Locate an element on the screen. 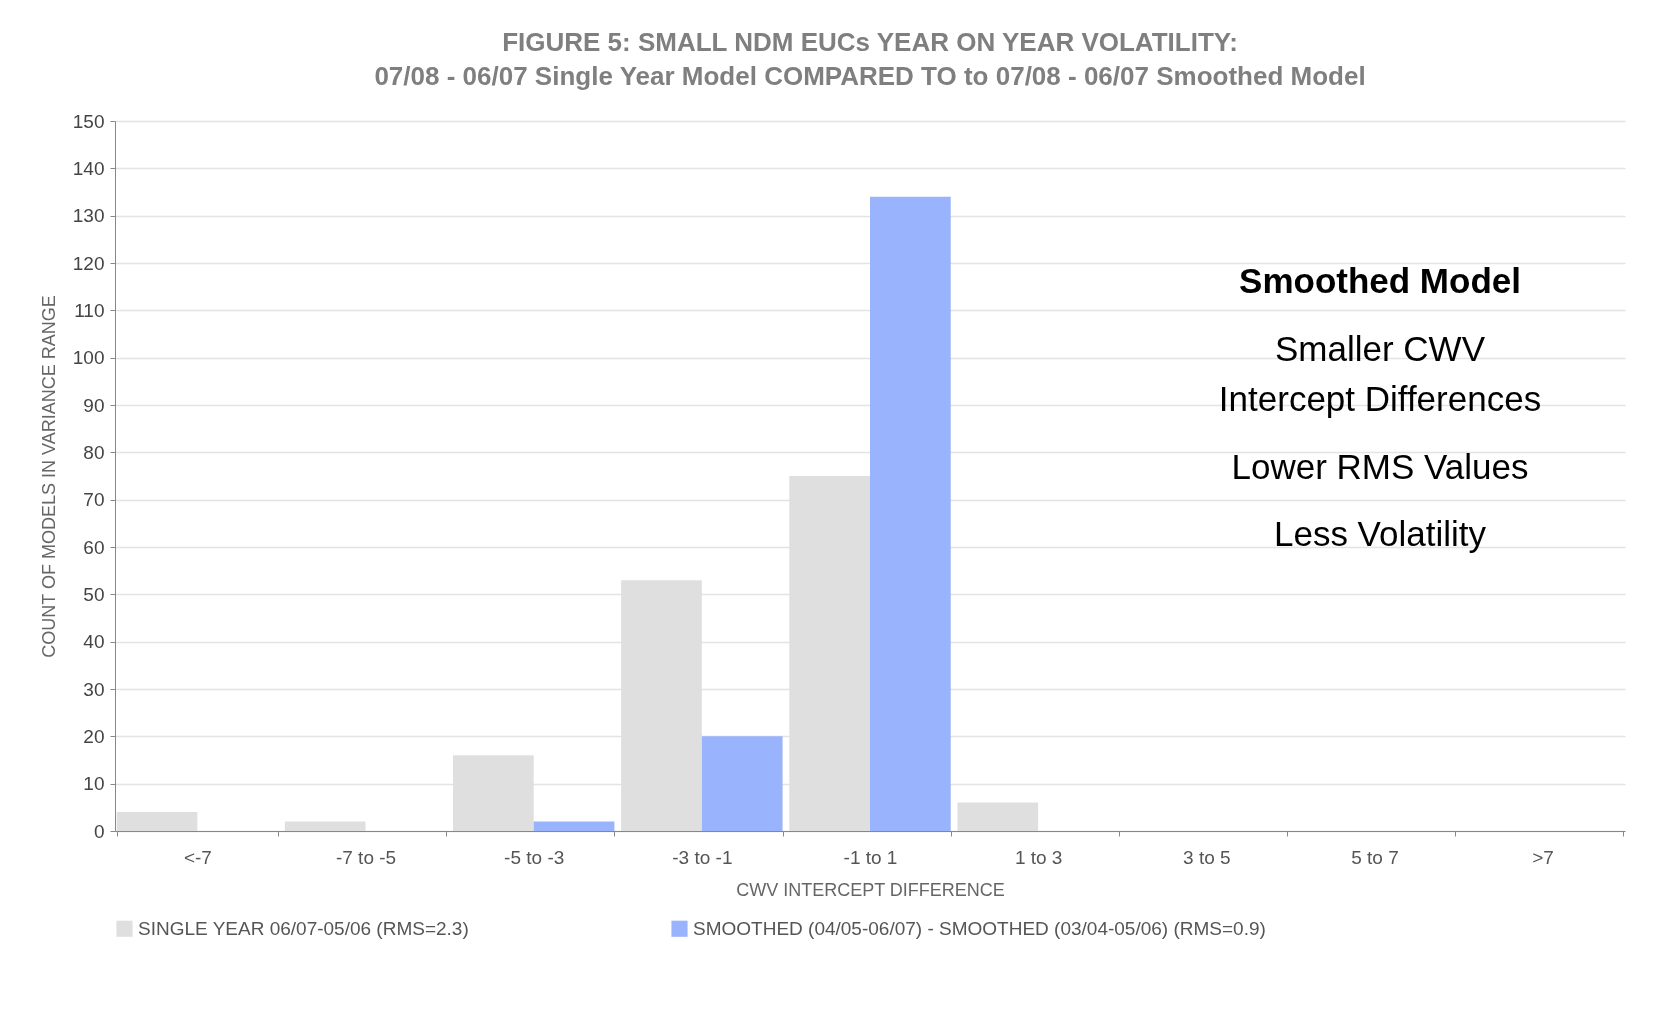 The width and height of the screenshot is (1674, 1015). x-tick-label: -1 to 1 is located at coordinates (870, 857).